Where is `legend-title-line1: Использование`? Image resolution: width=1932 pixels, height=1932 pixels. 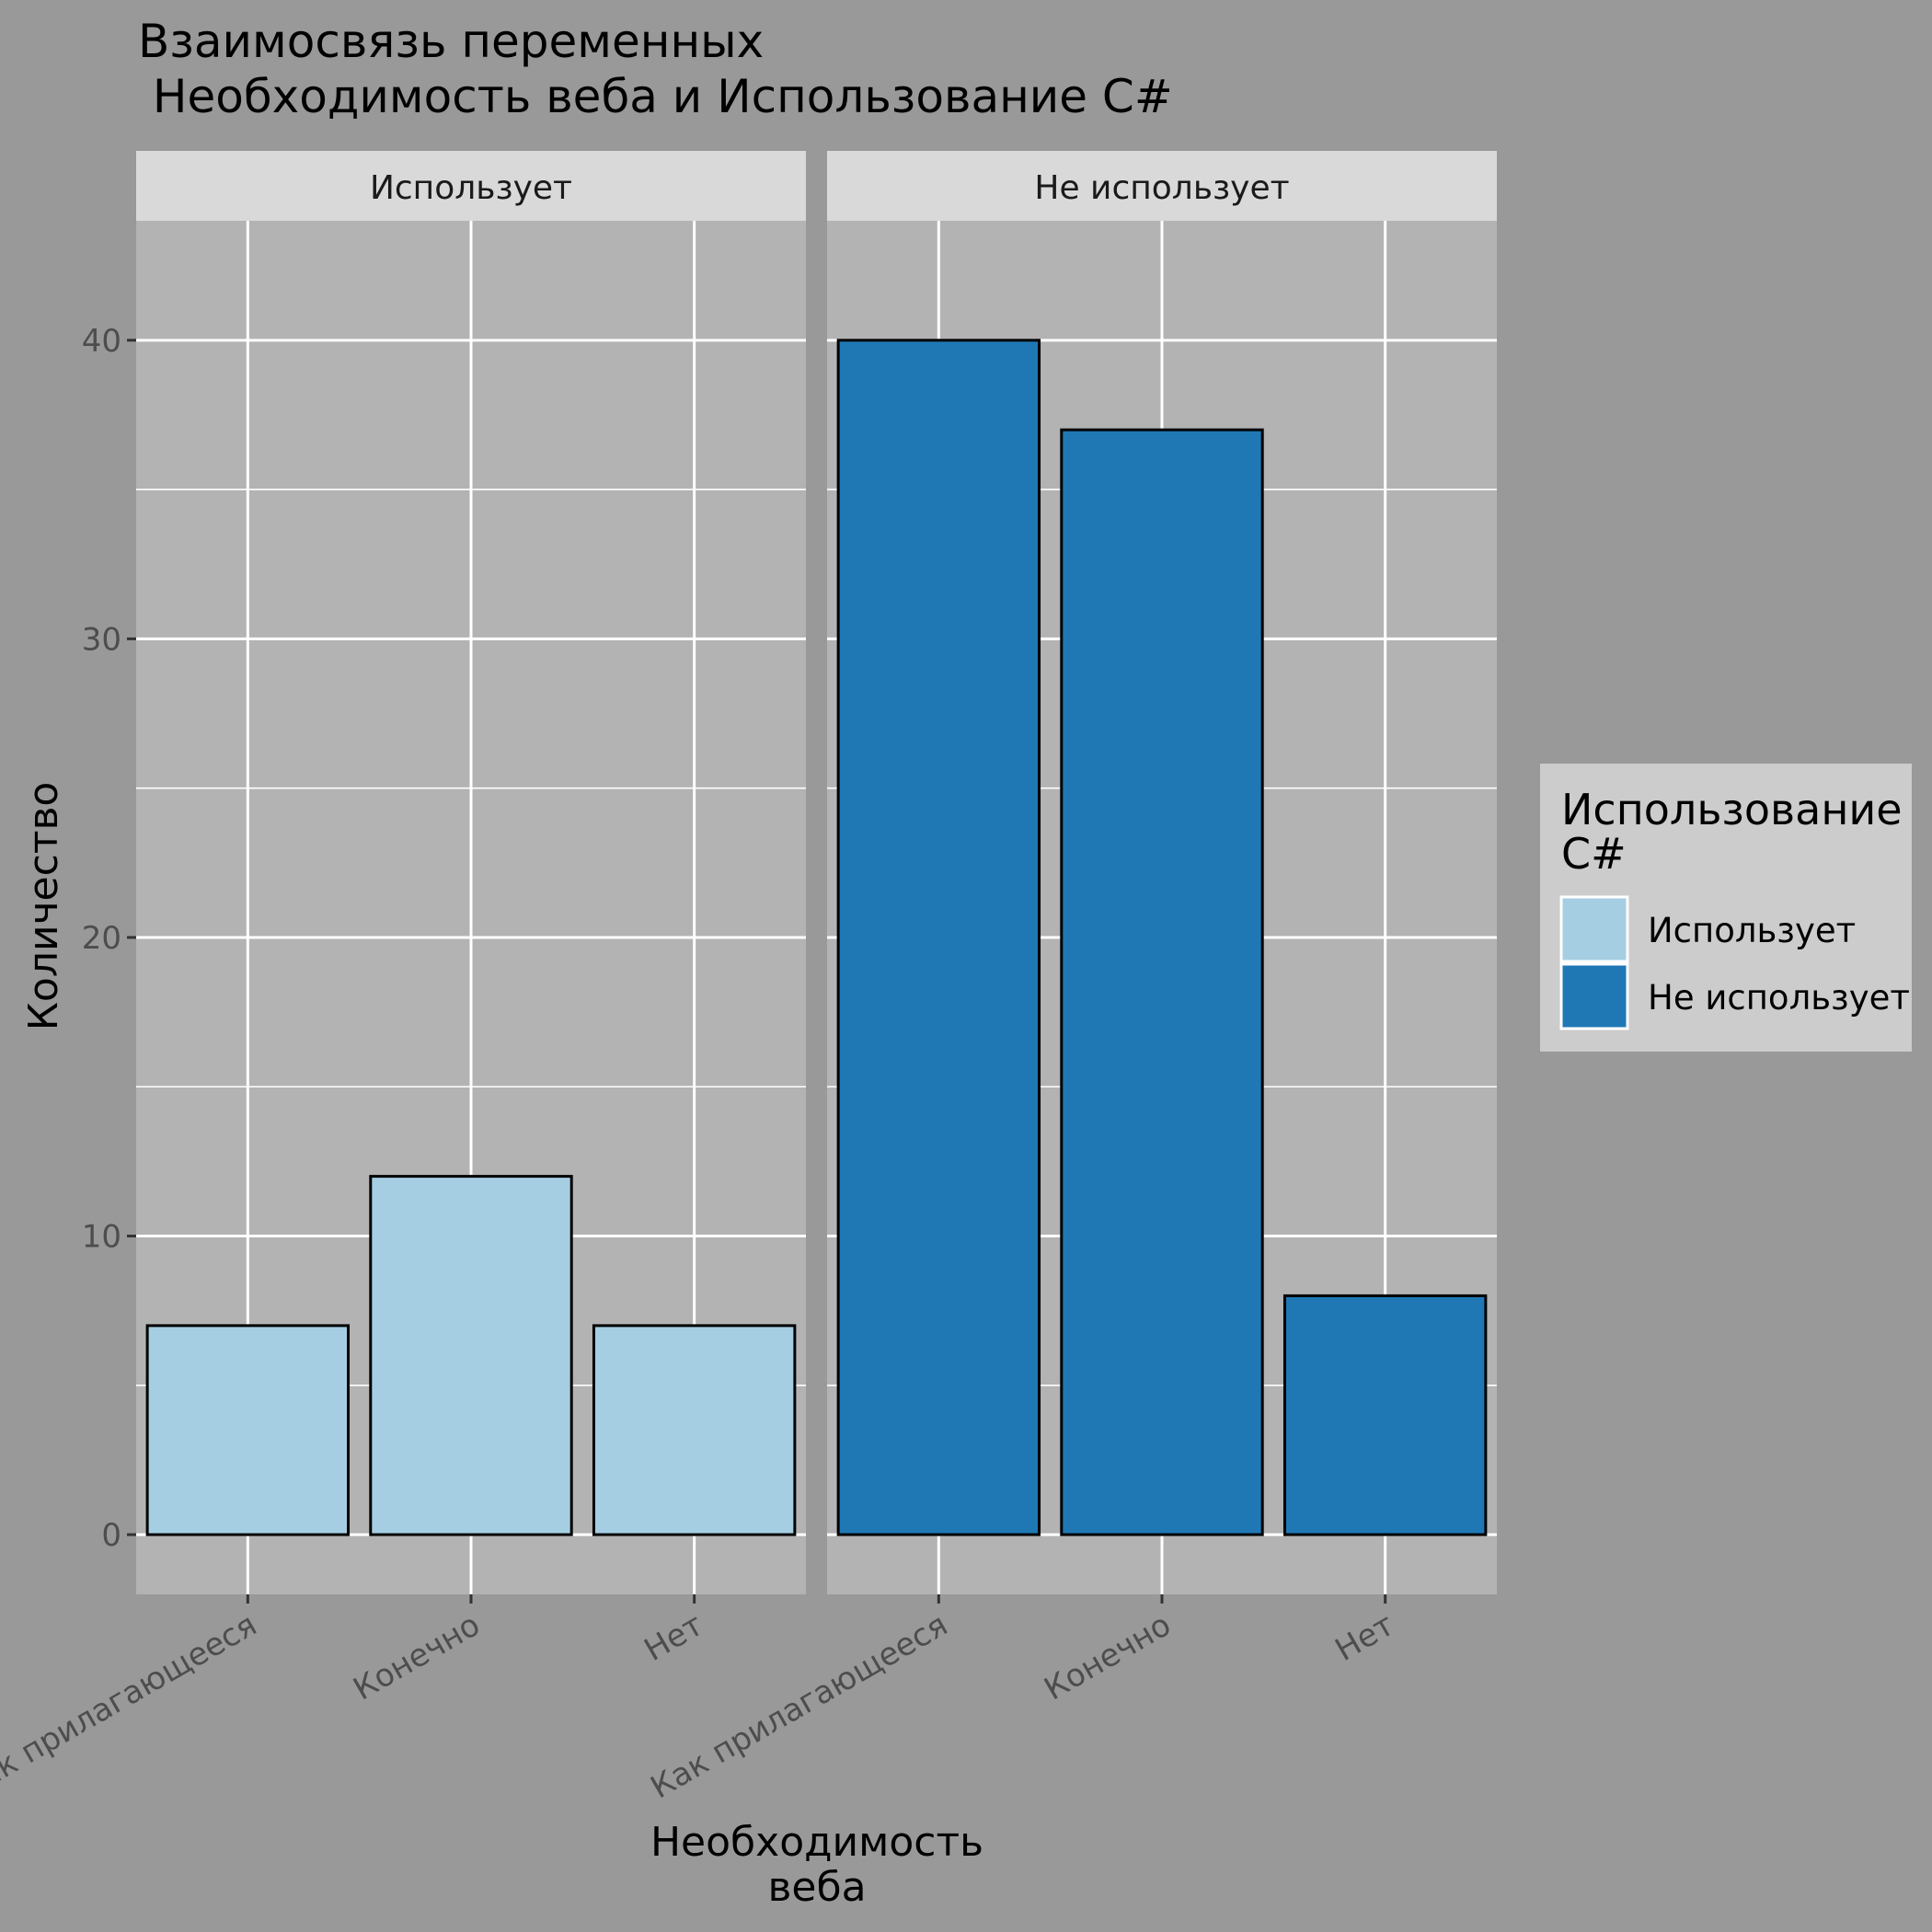
legend-title-line1: Использование is located at coordinates (1732, 809).